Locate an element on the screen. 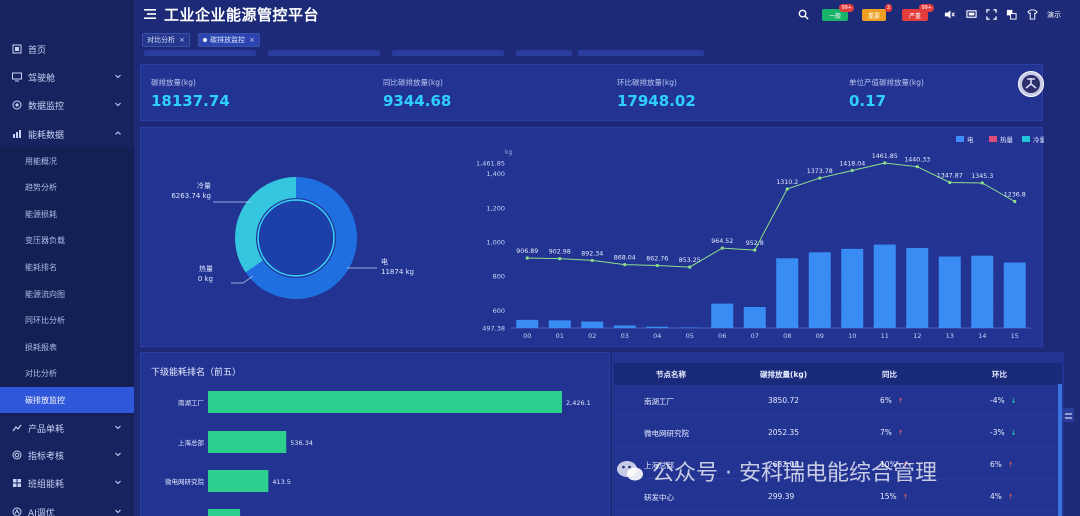  table-row: 南湖工厂 3850.72 6% ↑ -4% ↓ is located at coordinates (838, 400).